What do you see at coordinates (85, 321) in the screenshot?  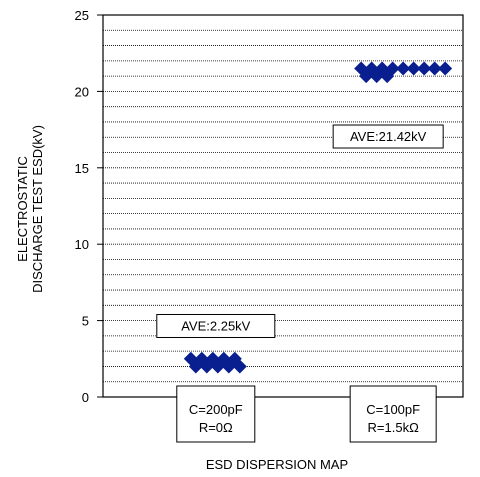 I see `y-tick-label: 5` at bounding box center [85, 321].